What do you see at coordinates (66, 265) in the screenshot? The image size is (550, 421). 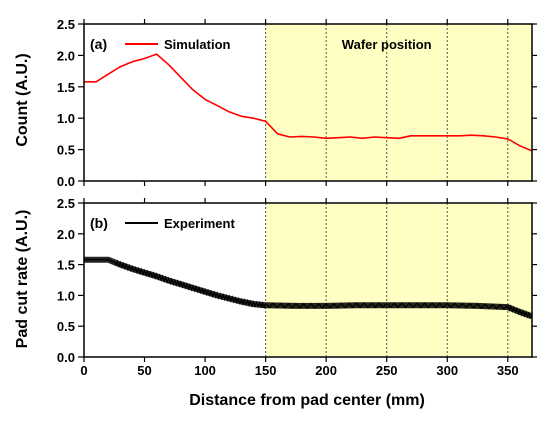 I see `bottom-ytick-label-3: 1.5` at bounding box center [66, 265].